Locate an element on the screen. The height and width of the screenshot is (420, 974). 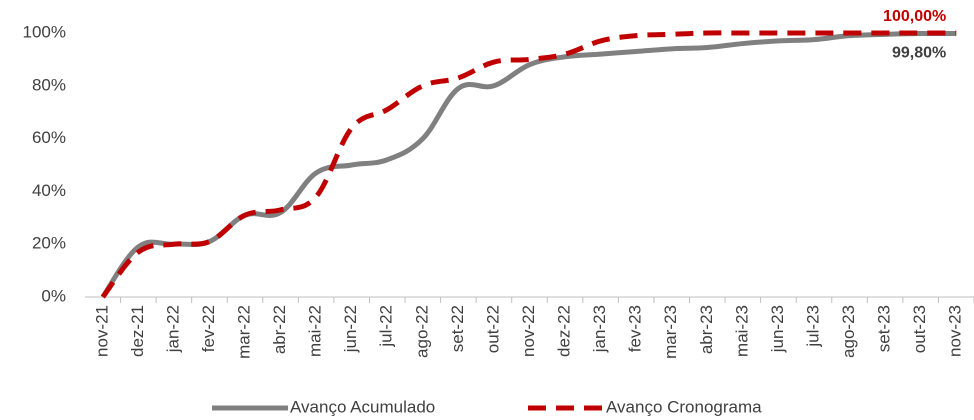
x-tick-label: mai-23 is located at coordinates (741, 331).